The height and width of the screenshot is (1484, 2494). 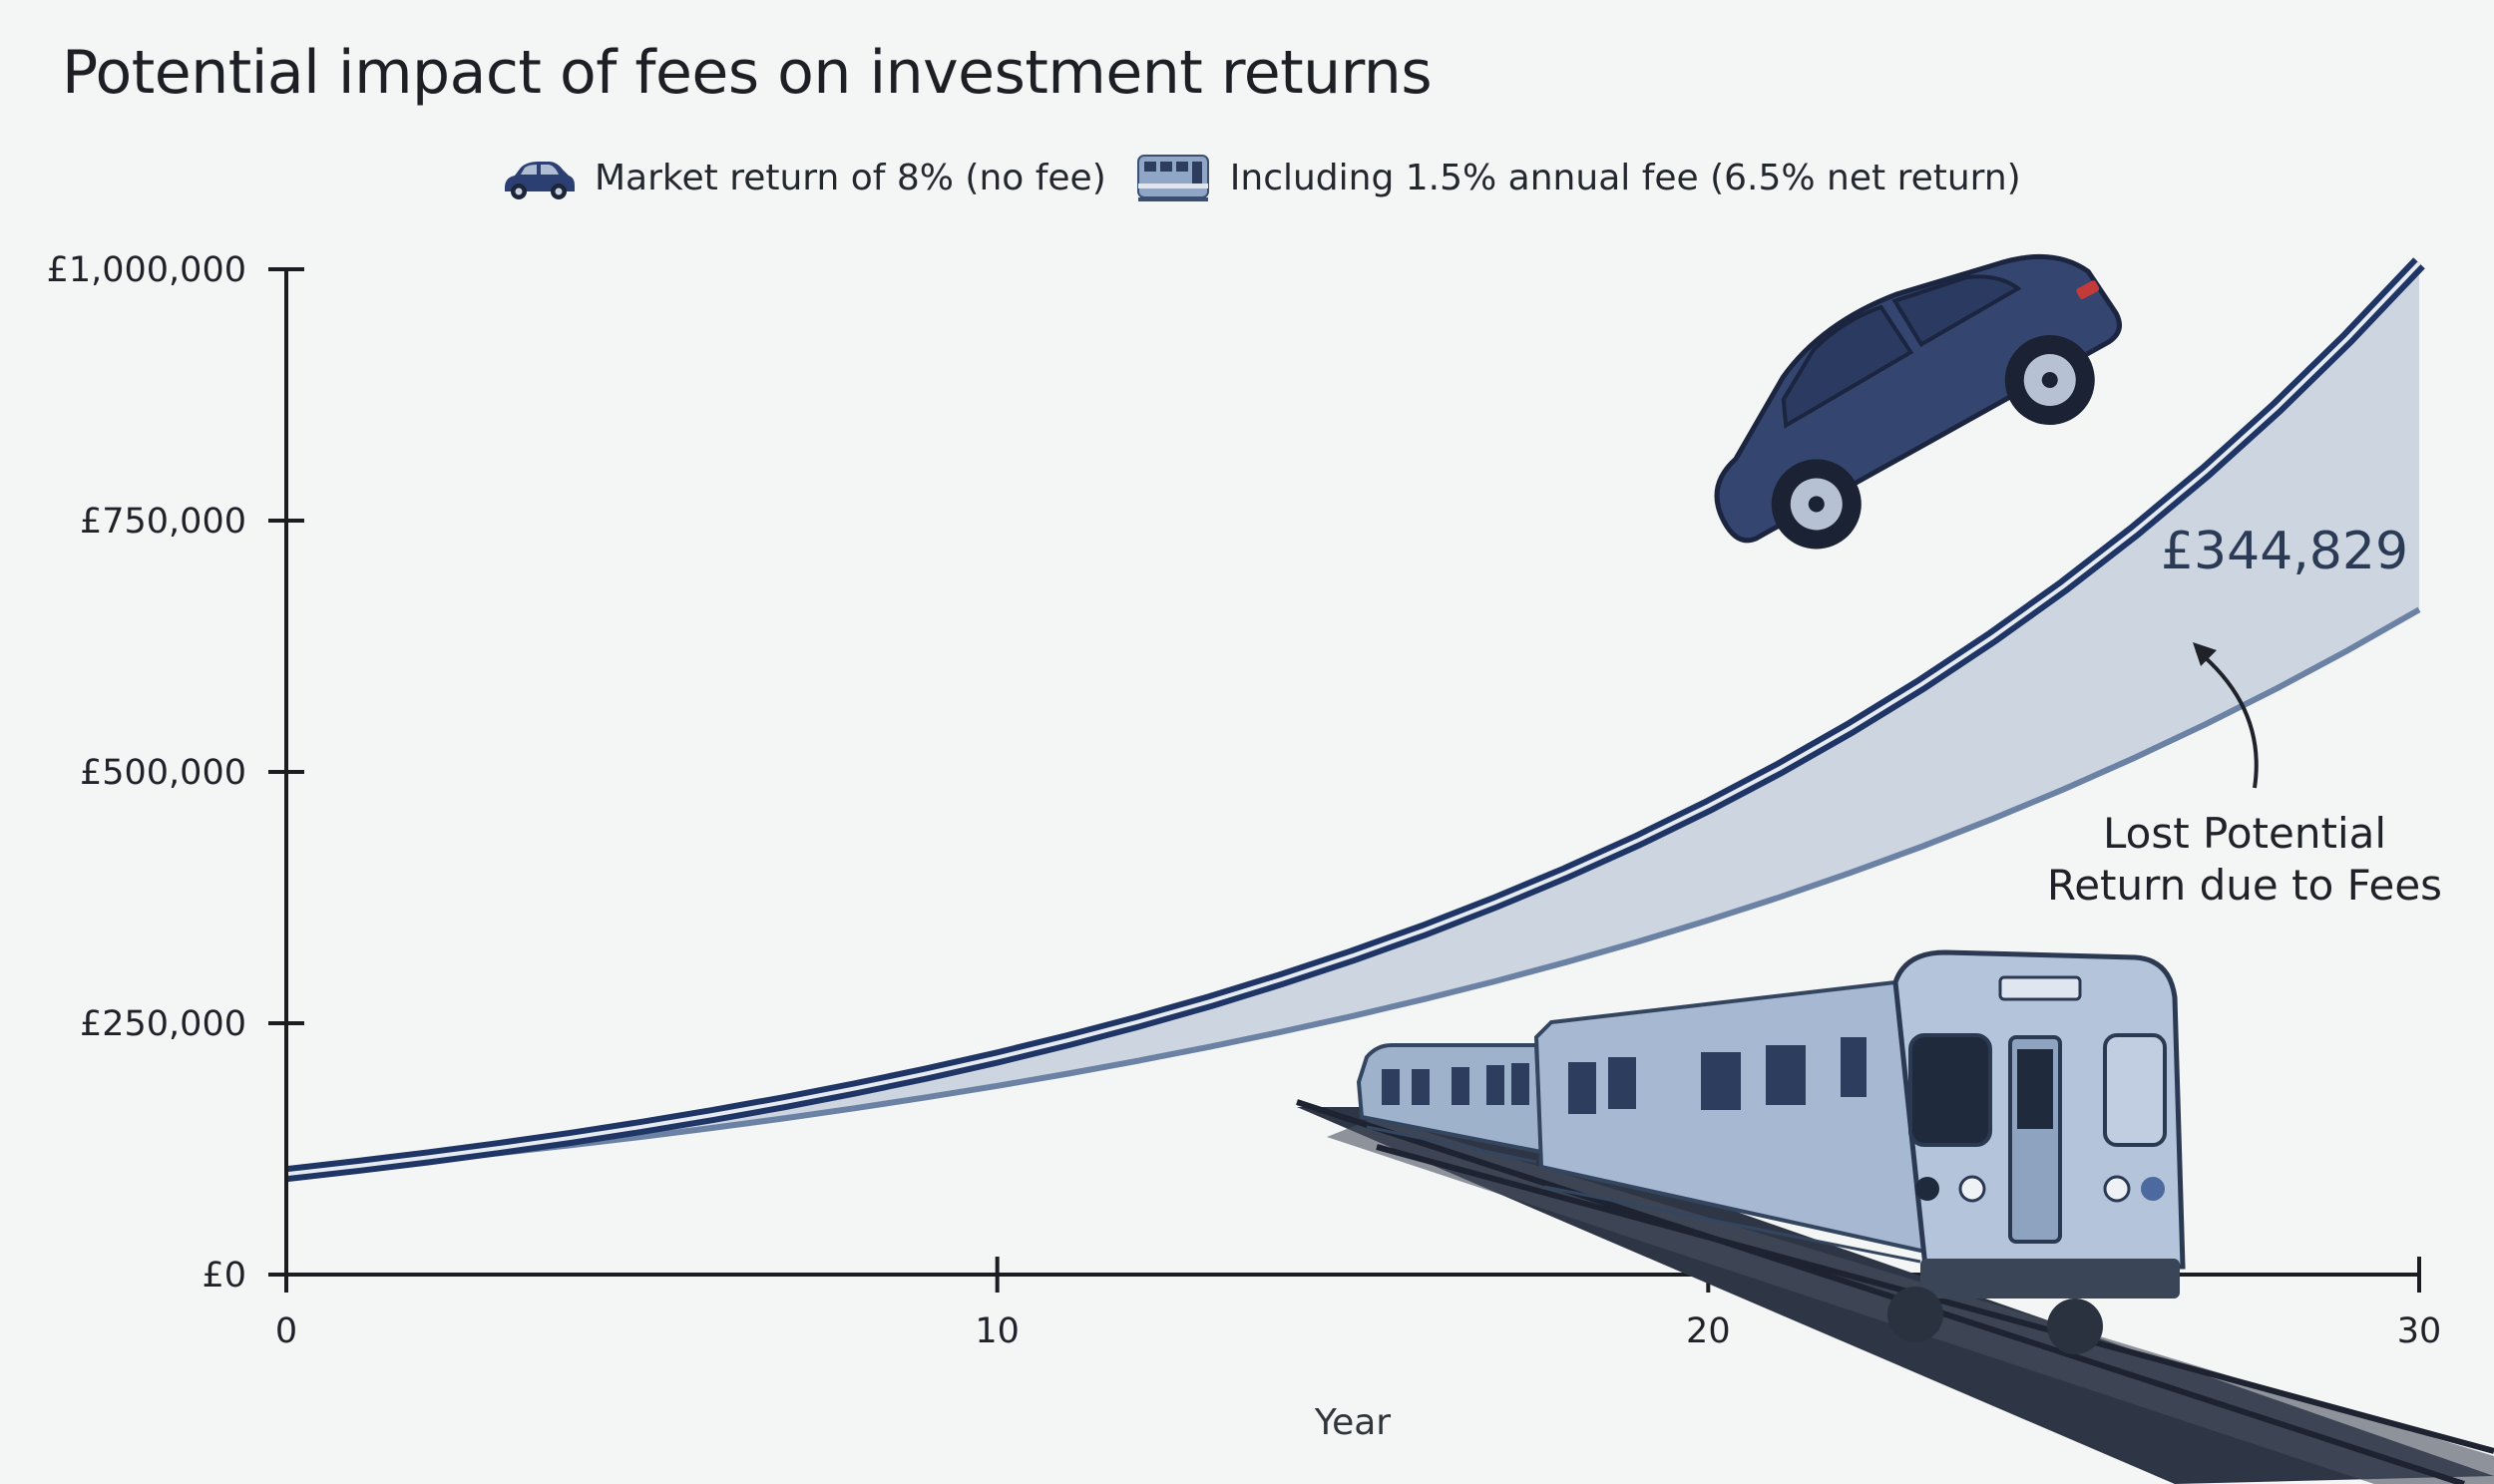 What do you see at coordinates (1708, 1331) in the screenshot?
I see `x-tick-label-2: 20` at bounding box center [1708, 1331].